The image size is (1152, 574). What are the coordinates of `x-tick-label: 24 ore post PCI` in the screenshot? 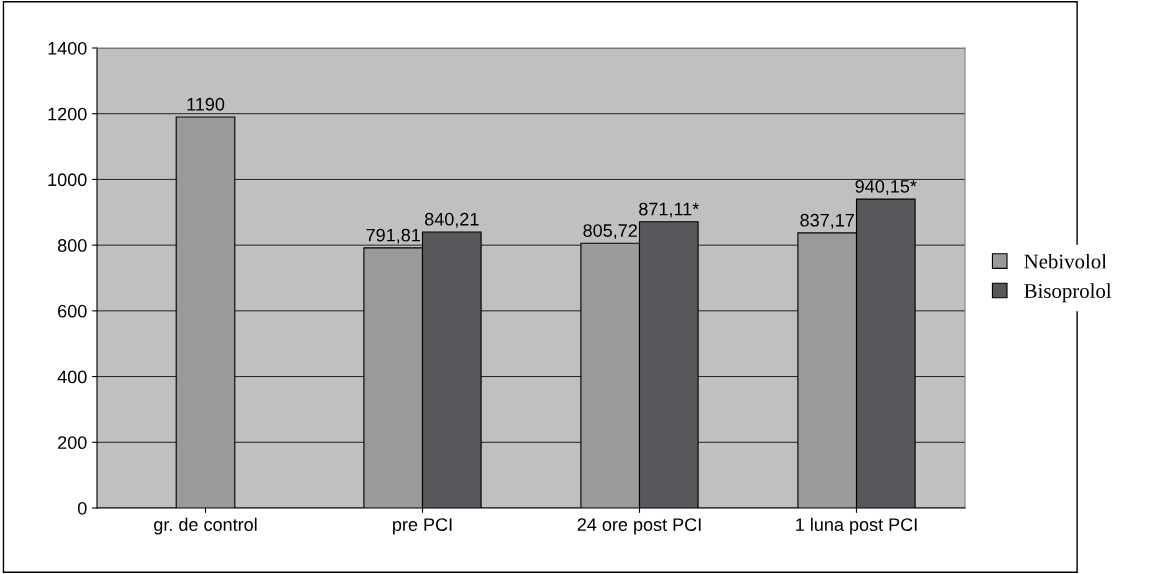 It's located at (639, 526).